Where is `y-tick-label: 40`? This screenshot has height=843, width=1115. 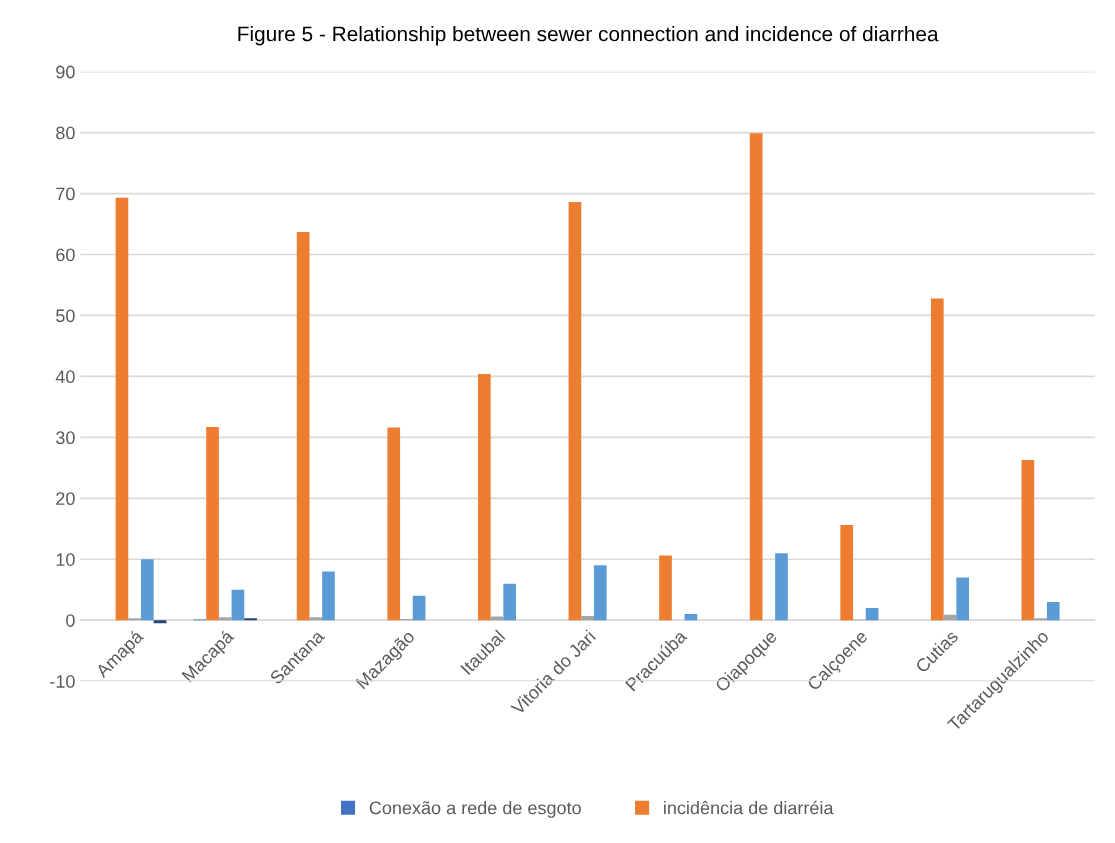 y-tick-label: 40 is located at coordinates (65, 377).